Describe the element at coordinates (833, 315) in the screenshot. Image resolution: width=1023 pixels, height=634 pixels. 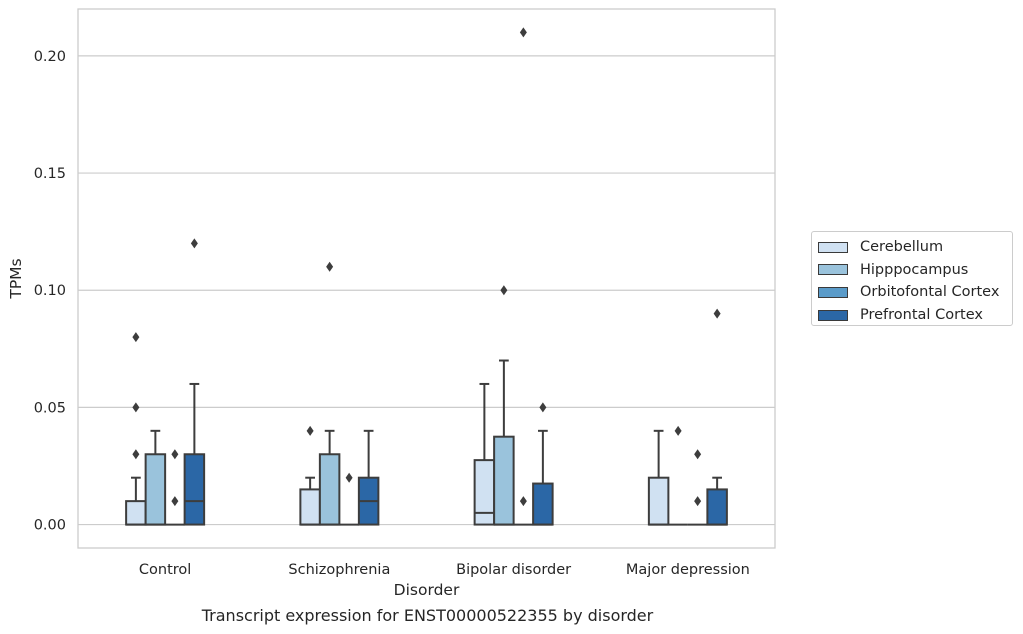
I see `legend-swatch-prefrontal` at that location.